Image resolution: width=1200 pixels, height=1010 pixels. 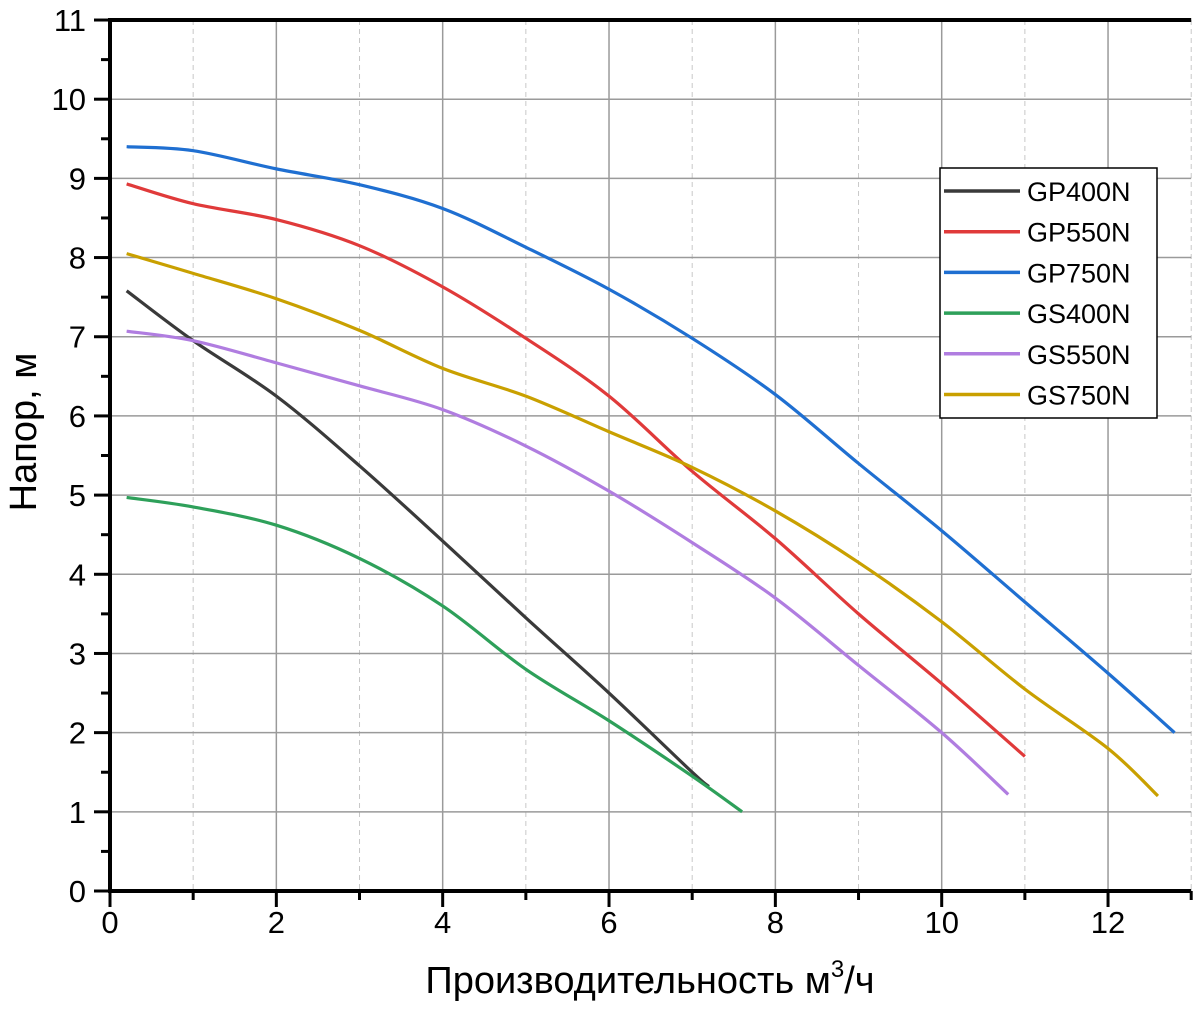 What do you see at coordinates (1079, 314) in the screenshot?
I see `legend-label: GS400N` at bounding box center [1079, 314].